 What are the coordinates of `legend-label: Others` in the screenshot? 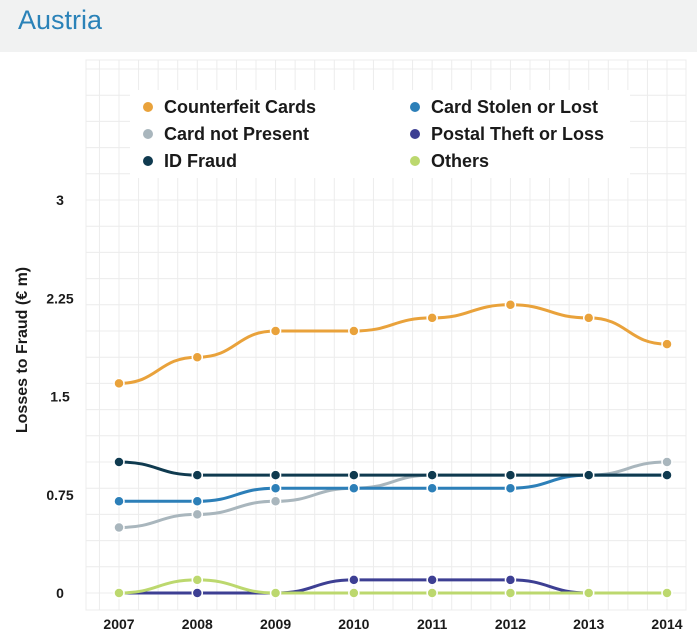 It's located at (460, 161).